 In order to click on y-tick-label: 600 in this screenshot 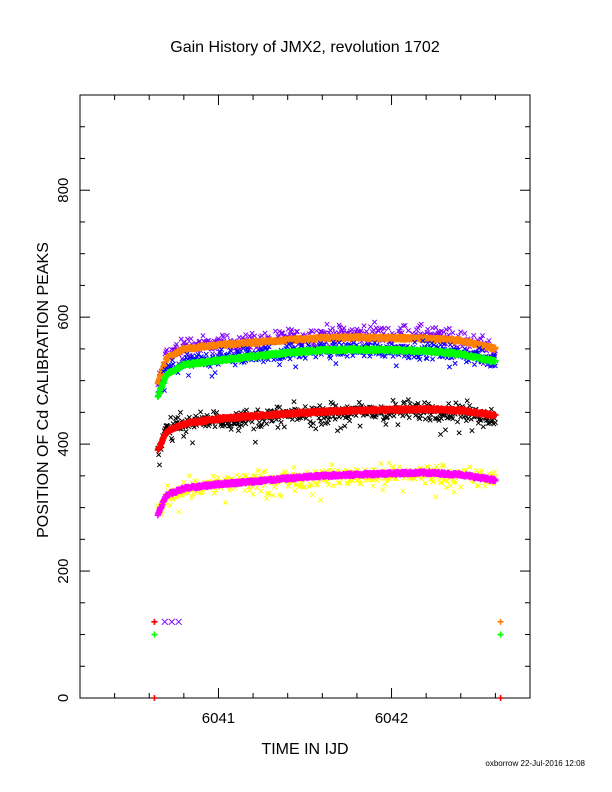, I will do `click(63, 317)`.